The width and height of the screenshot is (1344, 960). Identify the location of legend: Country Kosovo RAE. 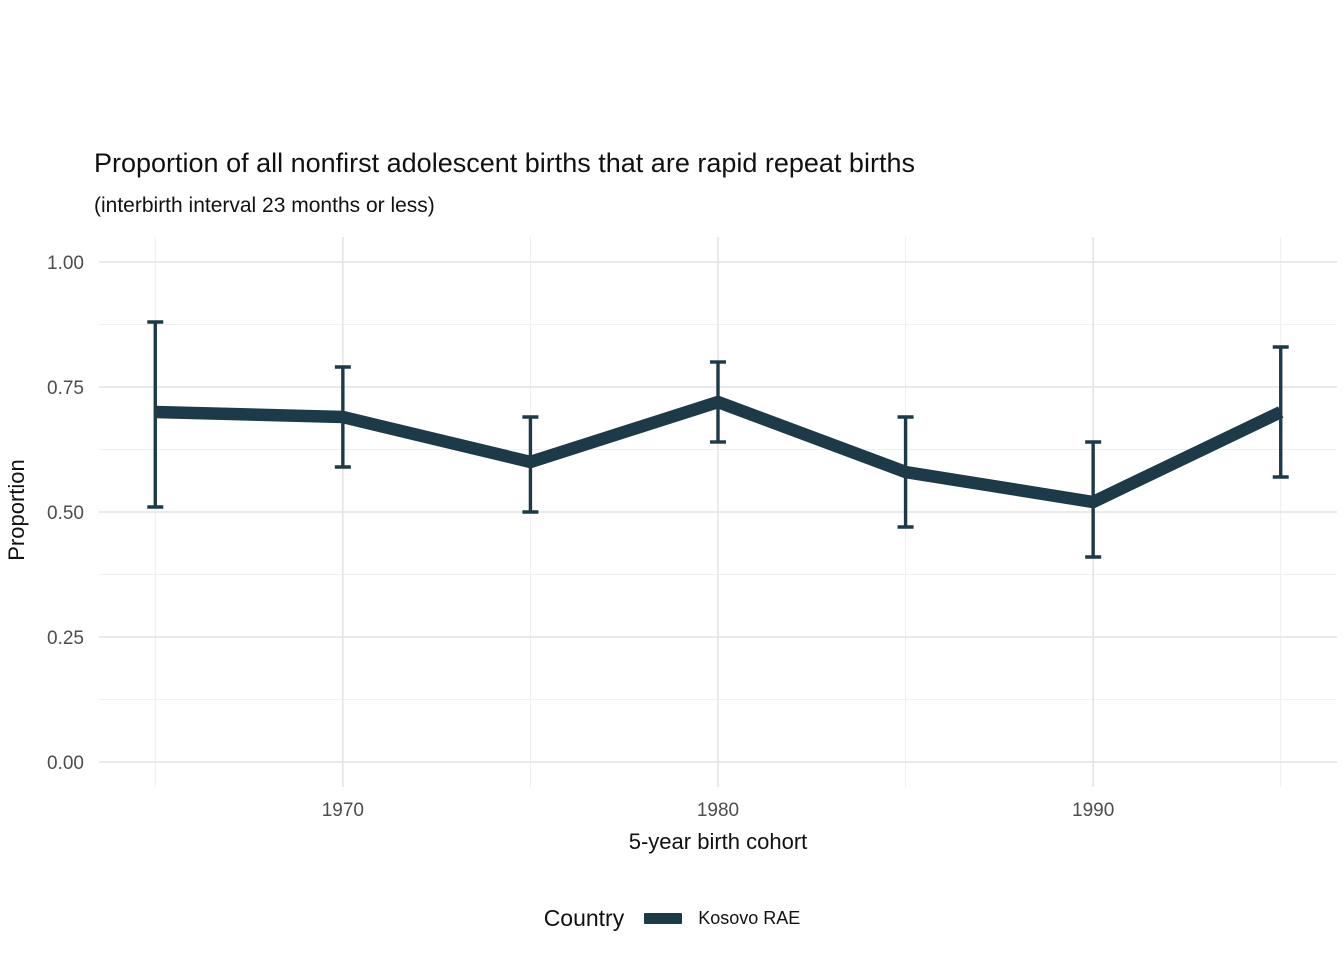
(672, 918).